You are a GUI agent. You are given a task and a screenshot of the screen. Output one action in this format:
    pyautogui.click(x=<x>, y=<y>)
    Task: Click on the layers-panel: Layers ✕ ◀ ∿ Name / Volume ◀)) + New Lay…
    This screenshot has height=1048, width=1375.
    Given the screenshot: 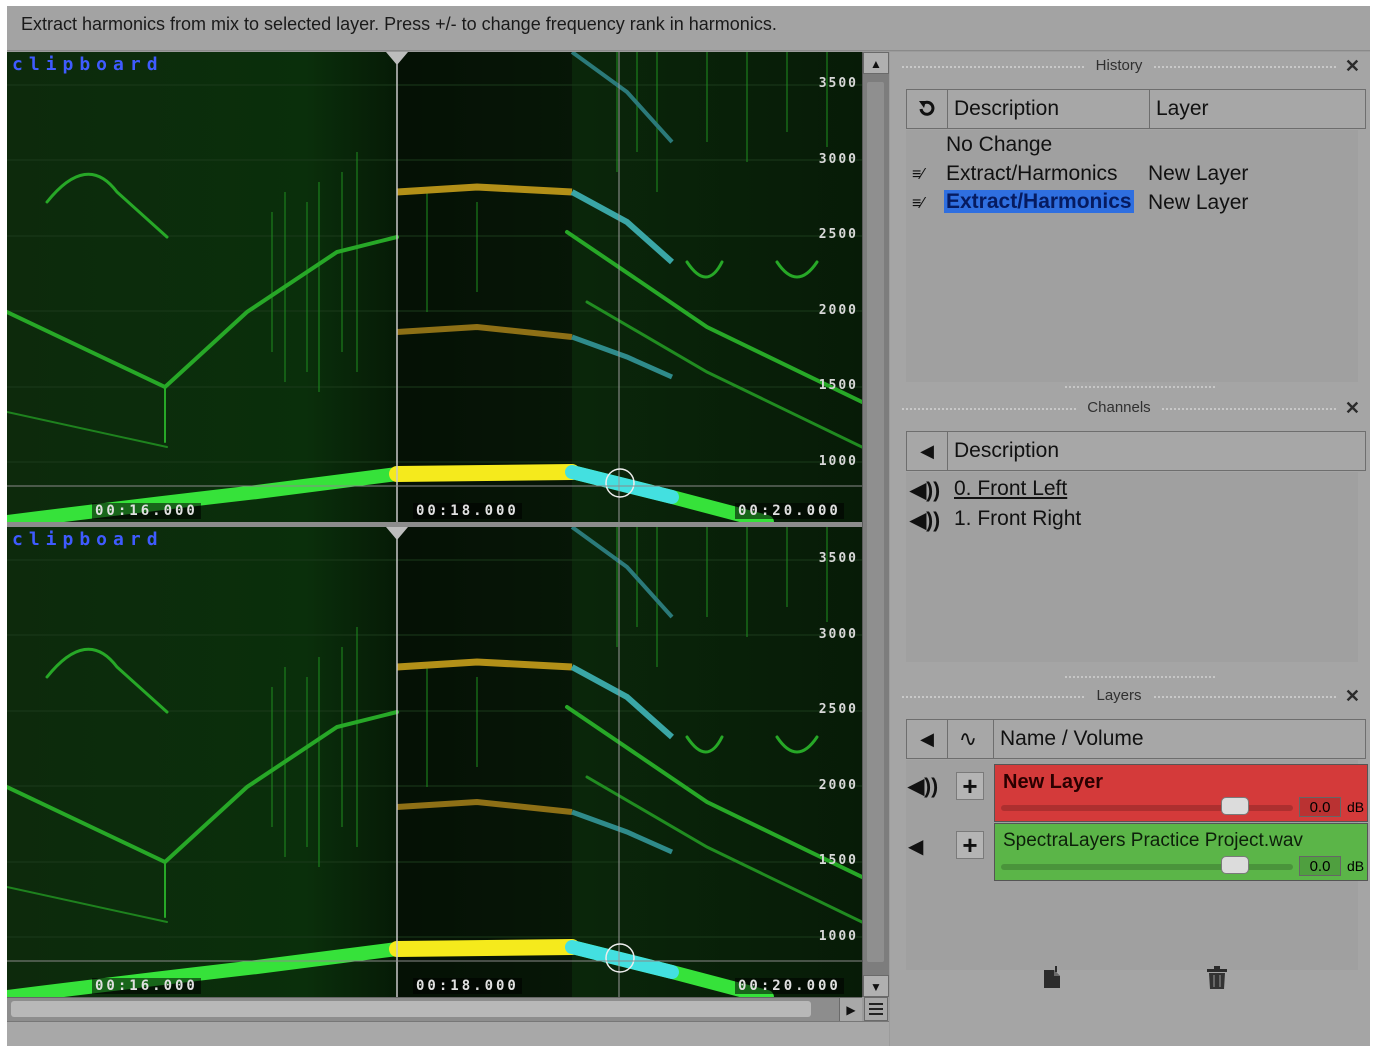 What is the action you would take?
    pyautogui.click(x=1129, y=864)
    